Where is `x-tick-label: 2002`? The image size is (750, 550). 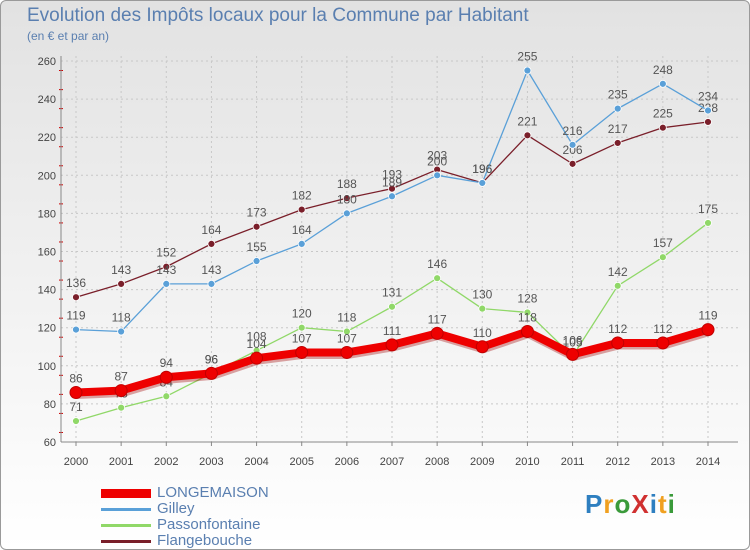 x-tick-label: 2002 is located at coordinates (166, 462).